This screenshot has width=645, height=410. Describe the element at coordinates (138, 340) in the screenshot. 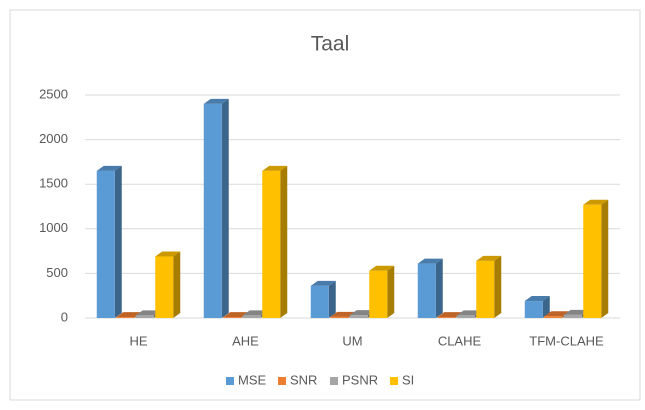

I see `x-tick-label: HE` at that location.